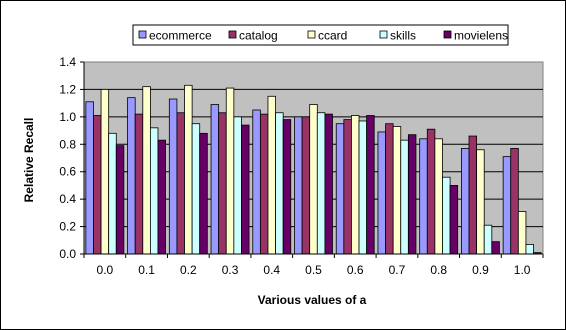 The width and height of the screenshot is (566, 330). Describe the element at coordinates (139, 184) in the screenshot. I see `bar-catalog-0.1` at that location.